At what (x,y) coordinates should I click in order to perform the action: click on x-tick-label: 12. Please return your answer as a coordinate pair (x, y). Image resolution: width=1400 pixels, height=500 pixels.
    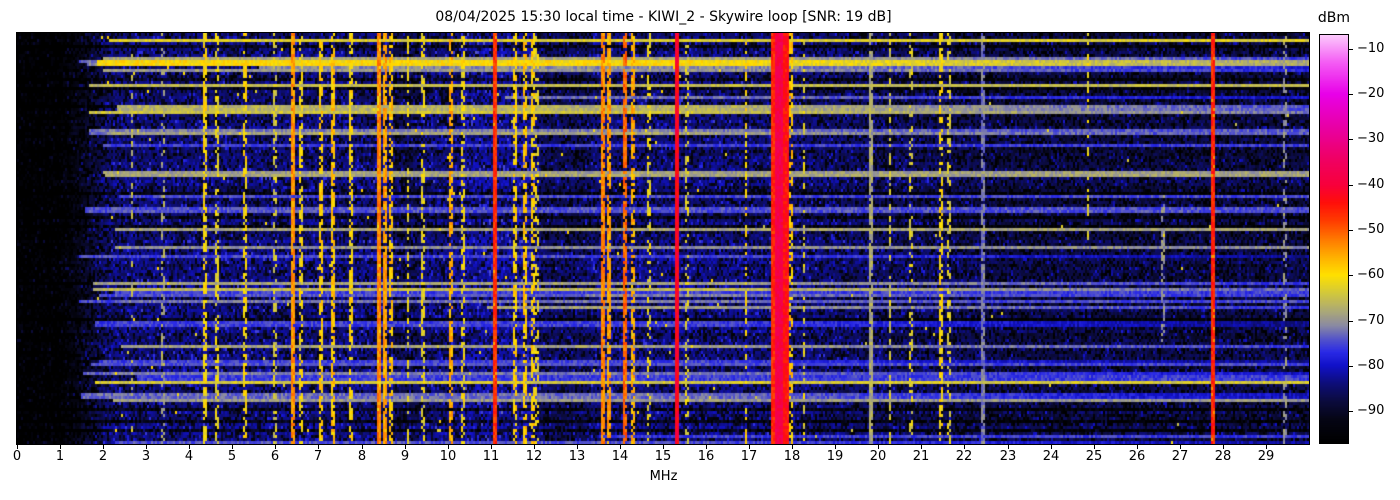
    Looking at the image, I should click on (534, 456).